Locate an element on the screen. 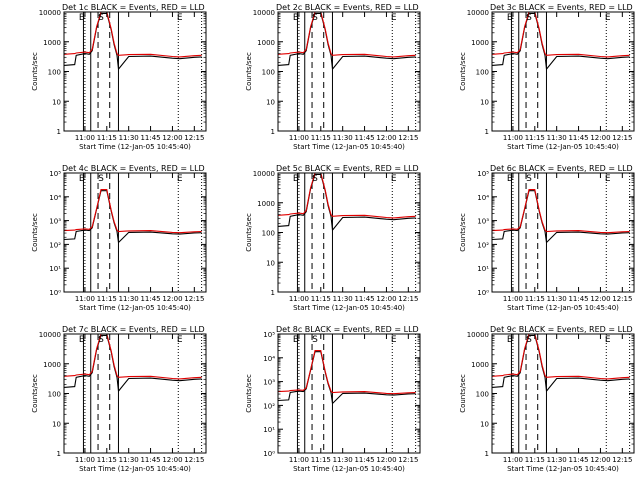 This screenshot has width=640, height=480. panel-title: Det 8c BLACK = Events, RED = LLD is located at coordinates (347, 329).